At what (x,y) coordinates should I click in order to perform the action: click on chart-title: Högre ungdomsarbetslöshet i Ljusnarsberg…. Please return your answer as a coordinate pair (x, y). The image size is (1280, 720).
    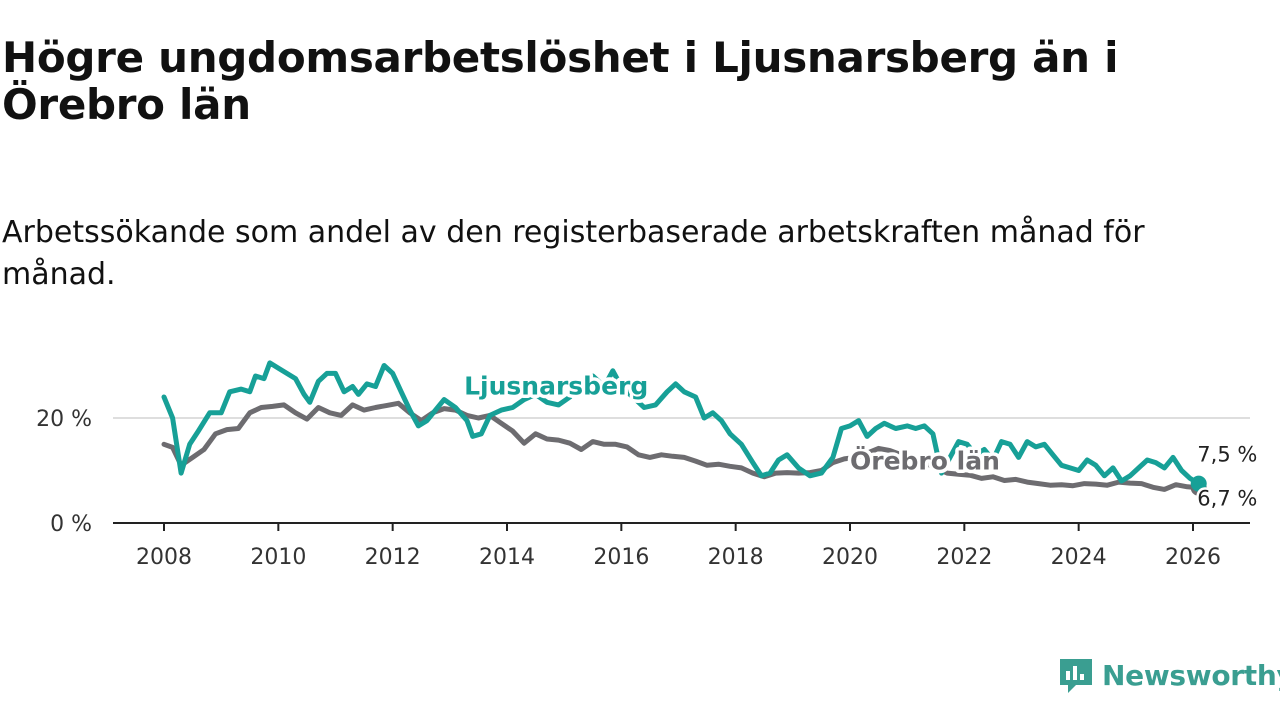
    Looking at the image, I should click on (560, 81).